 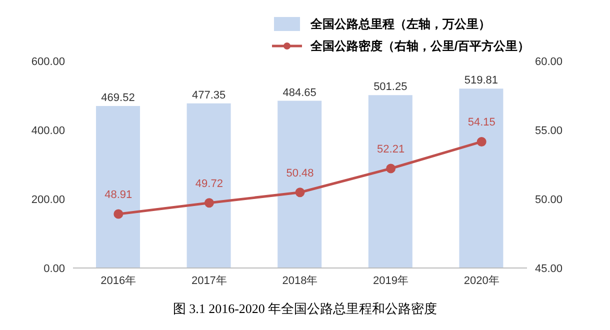 What do you see at coordinates (118, 280) in the screenshot?
I see `x-tick-label: 2016年` at bounding box center [118, 280].